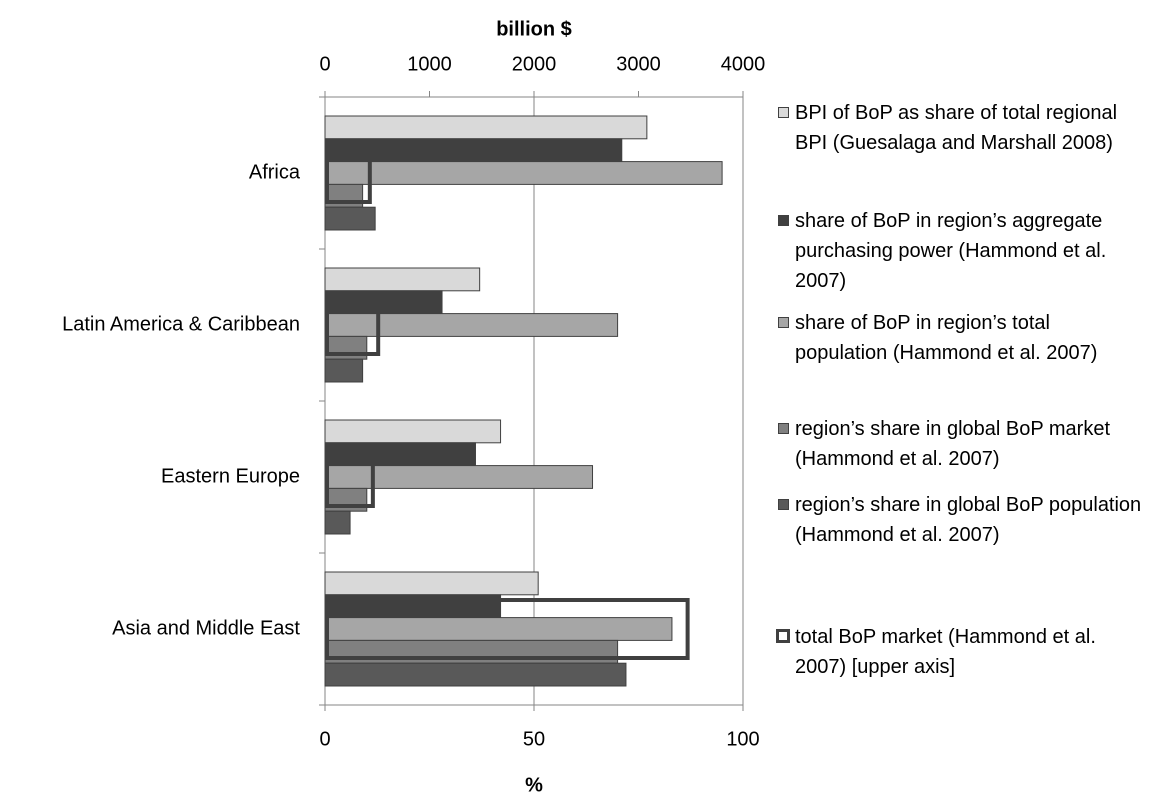 This screenshot has width=1157, height=798. Describe the element at coordinates (742, 739) in the screenshot. I see `x-tick-label: 100` at that location.